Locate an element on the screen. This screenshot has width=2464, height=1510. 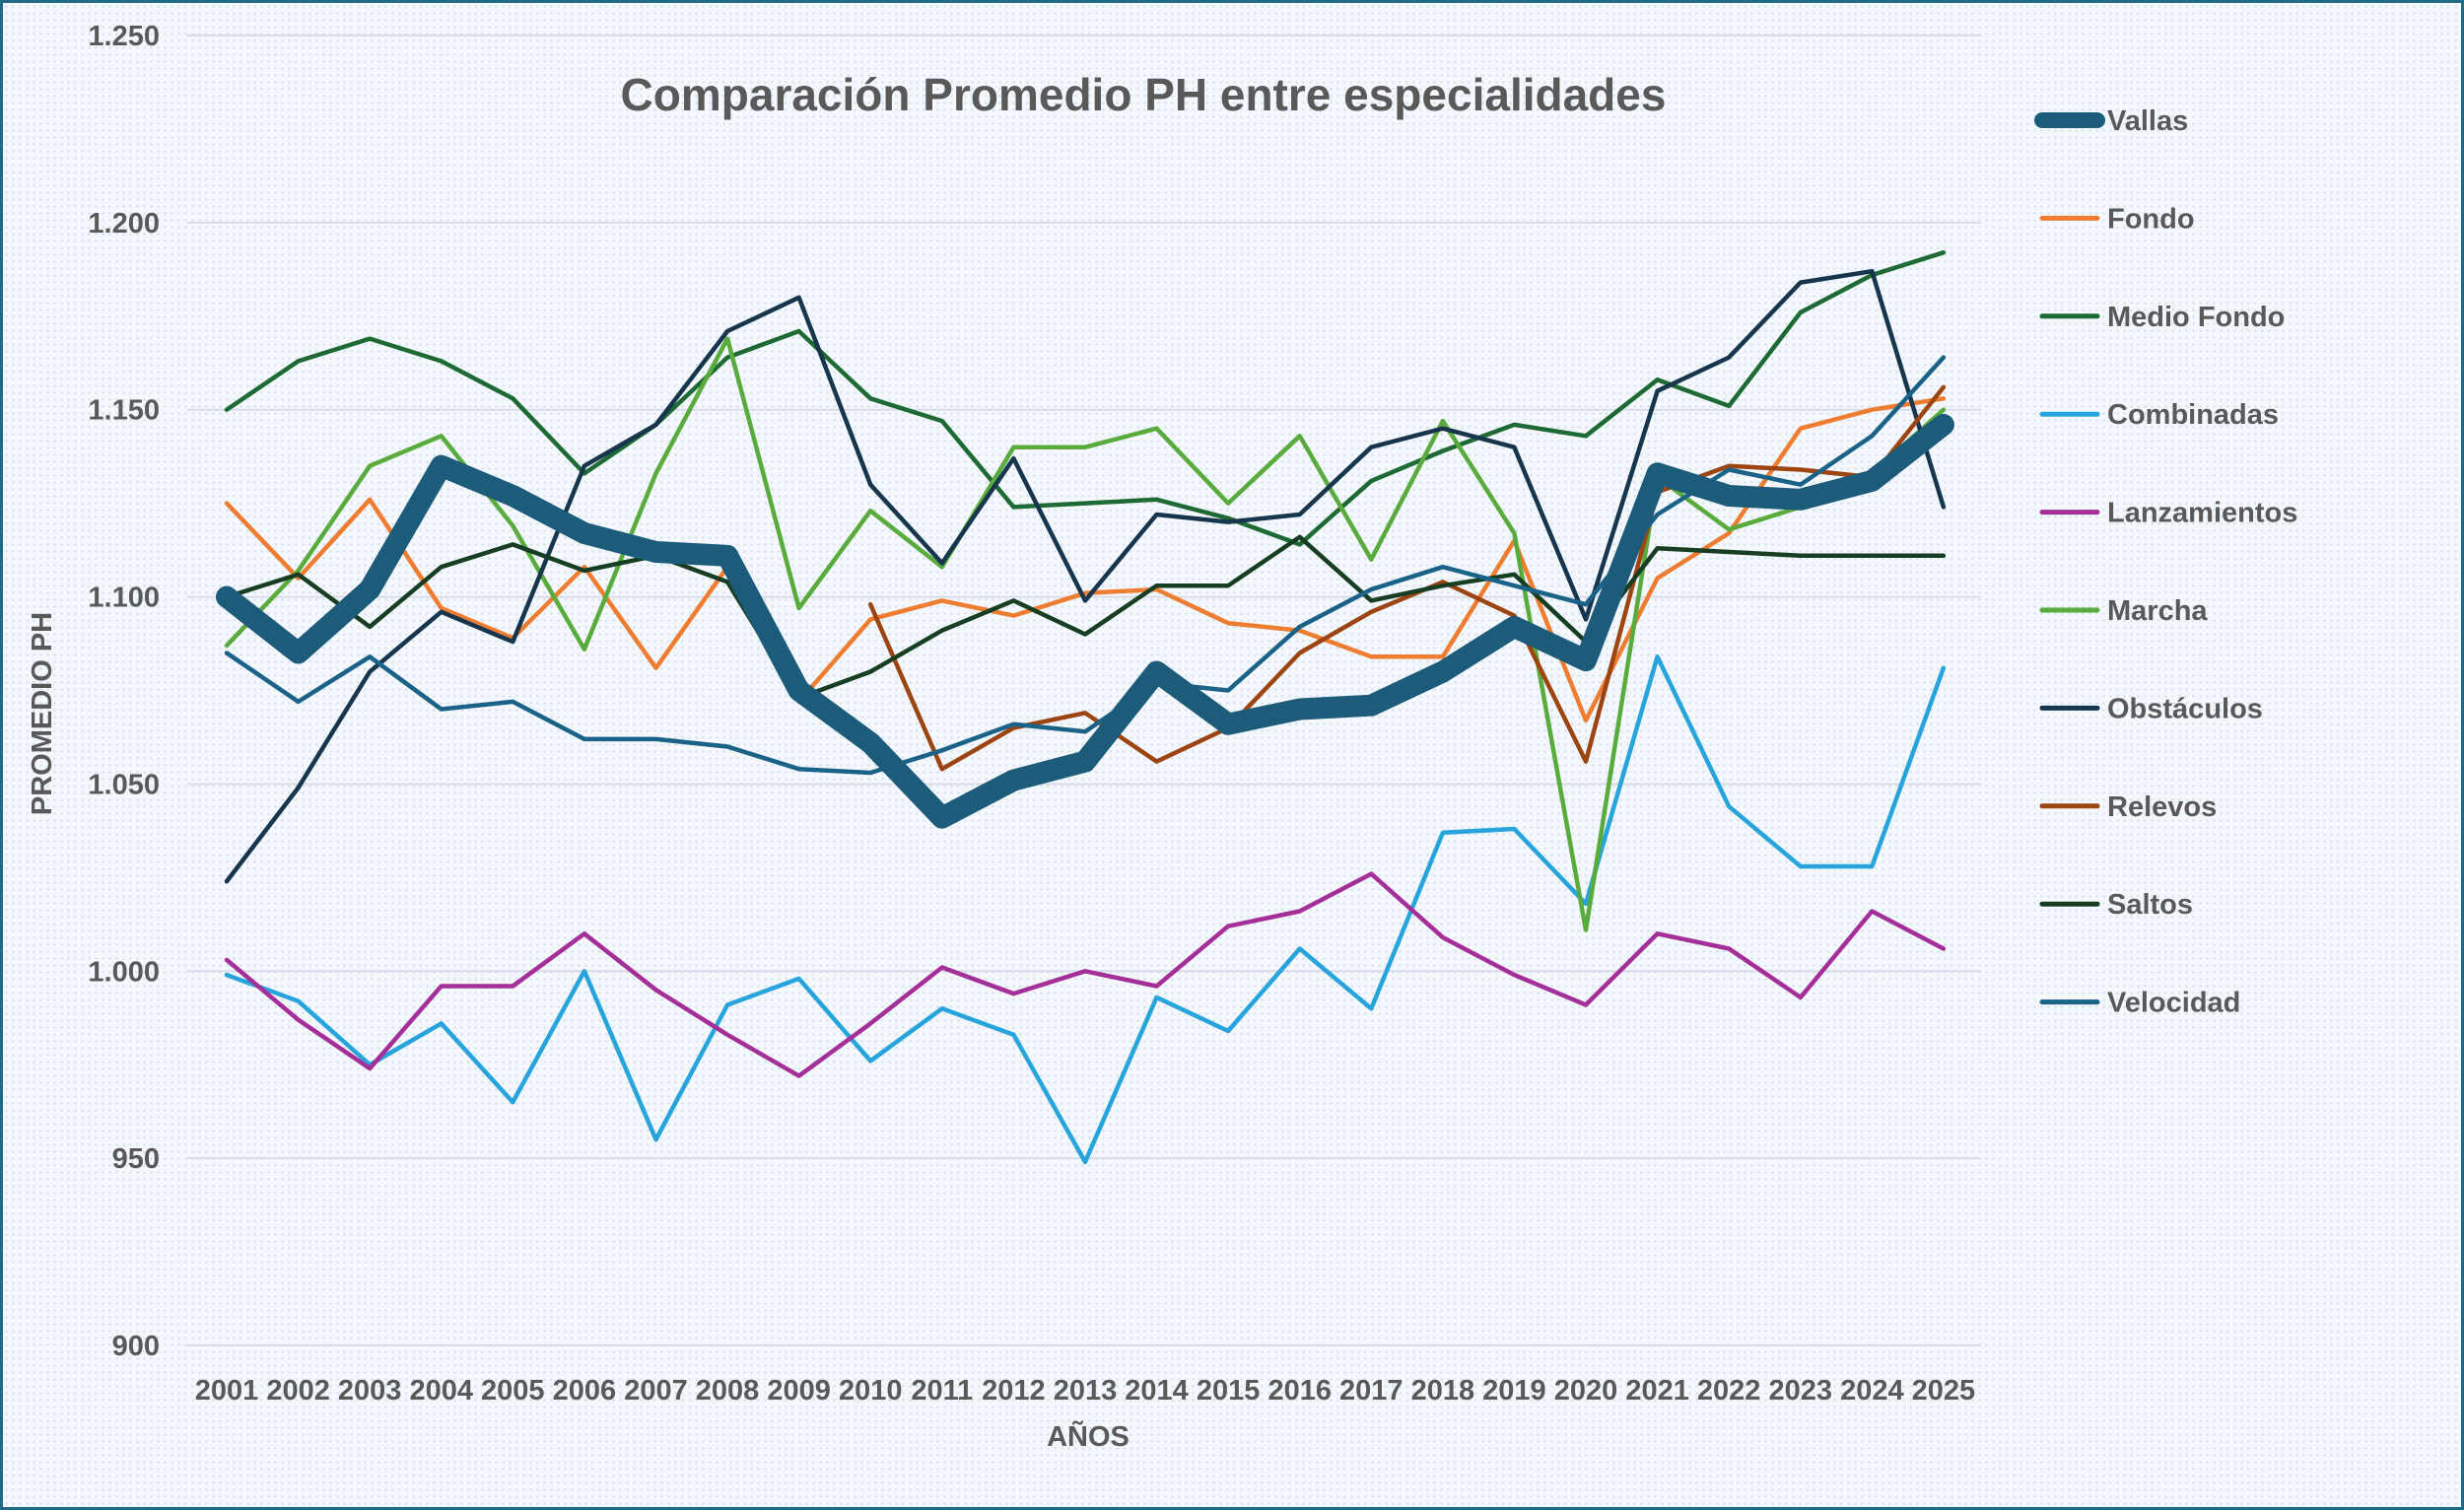
x-tick-label: 2007 is located at coordinates (656, 1391).